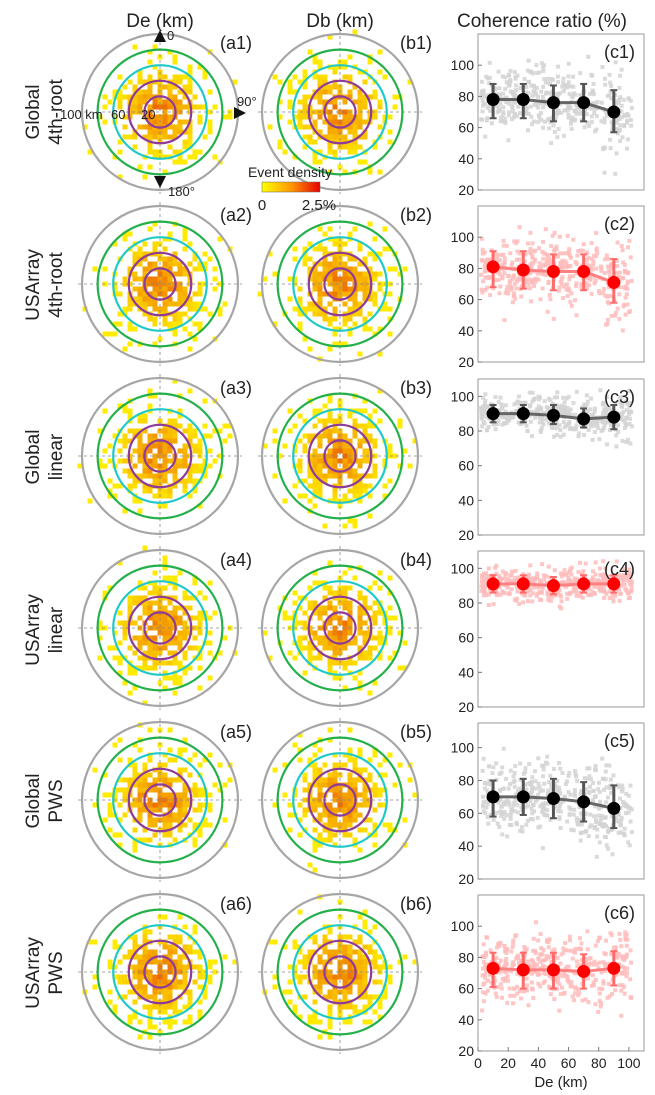 This screenshot has height=1095, width=655. Describe the element at coordinates (160, 284) in the screenshot. I see `ring-60km` at that location.